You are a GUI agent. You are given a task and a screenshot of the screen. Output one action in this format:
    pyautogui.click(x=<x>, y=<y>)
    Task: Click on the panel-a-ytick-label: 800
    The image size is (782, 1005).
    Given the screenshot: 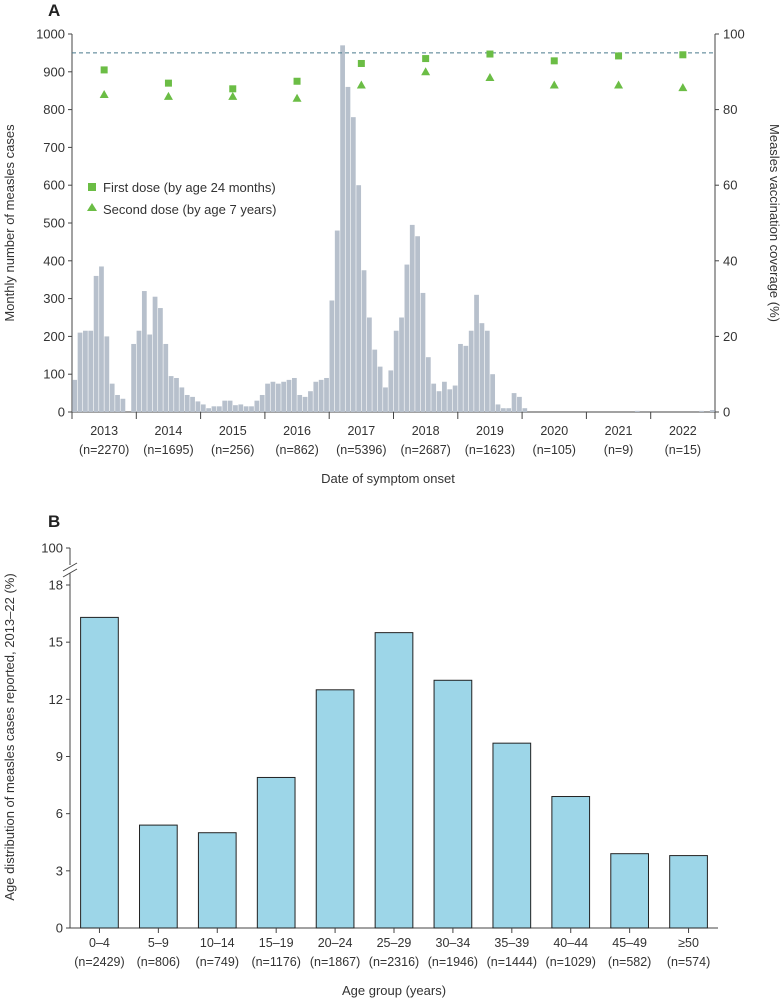 What is the action you would take?
    pyautogui.click(x=54, y=109)
    